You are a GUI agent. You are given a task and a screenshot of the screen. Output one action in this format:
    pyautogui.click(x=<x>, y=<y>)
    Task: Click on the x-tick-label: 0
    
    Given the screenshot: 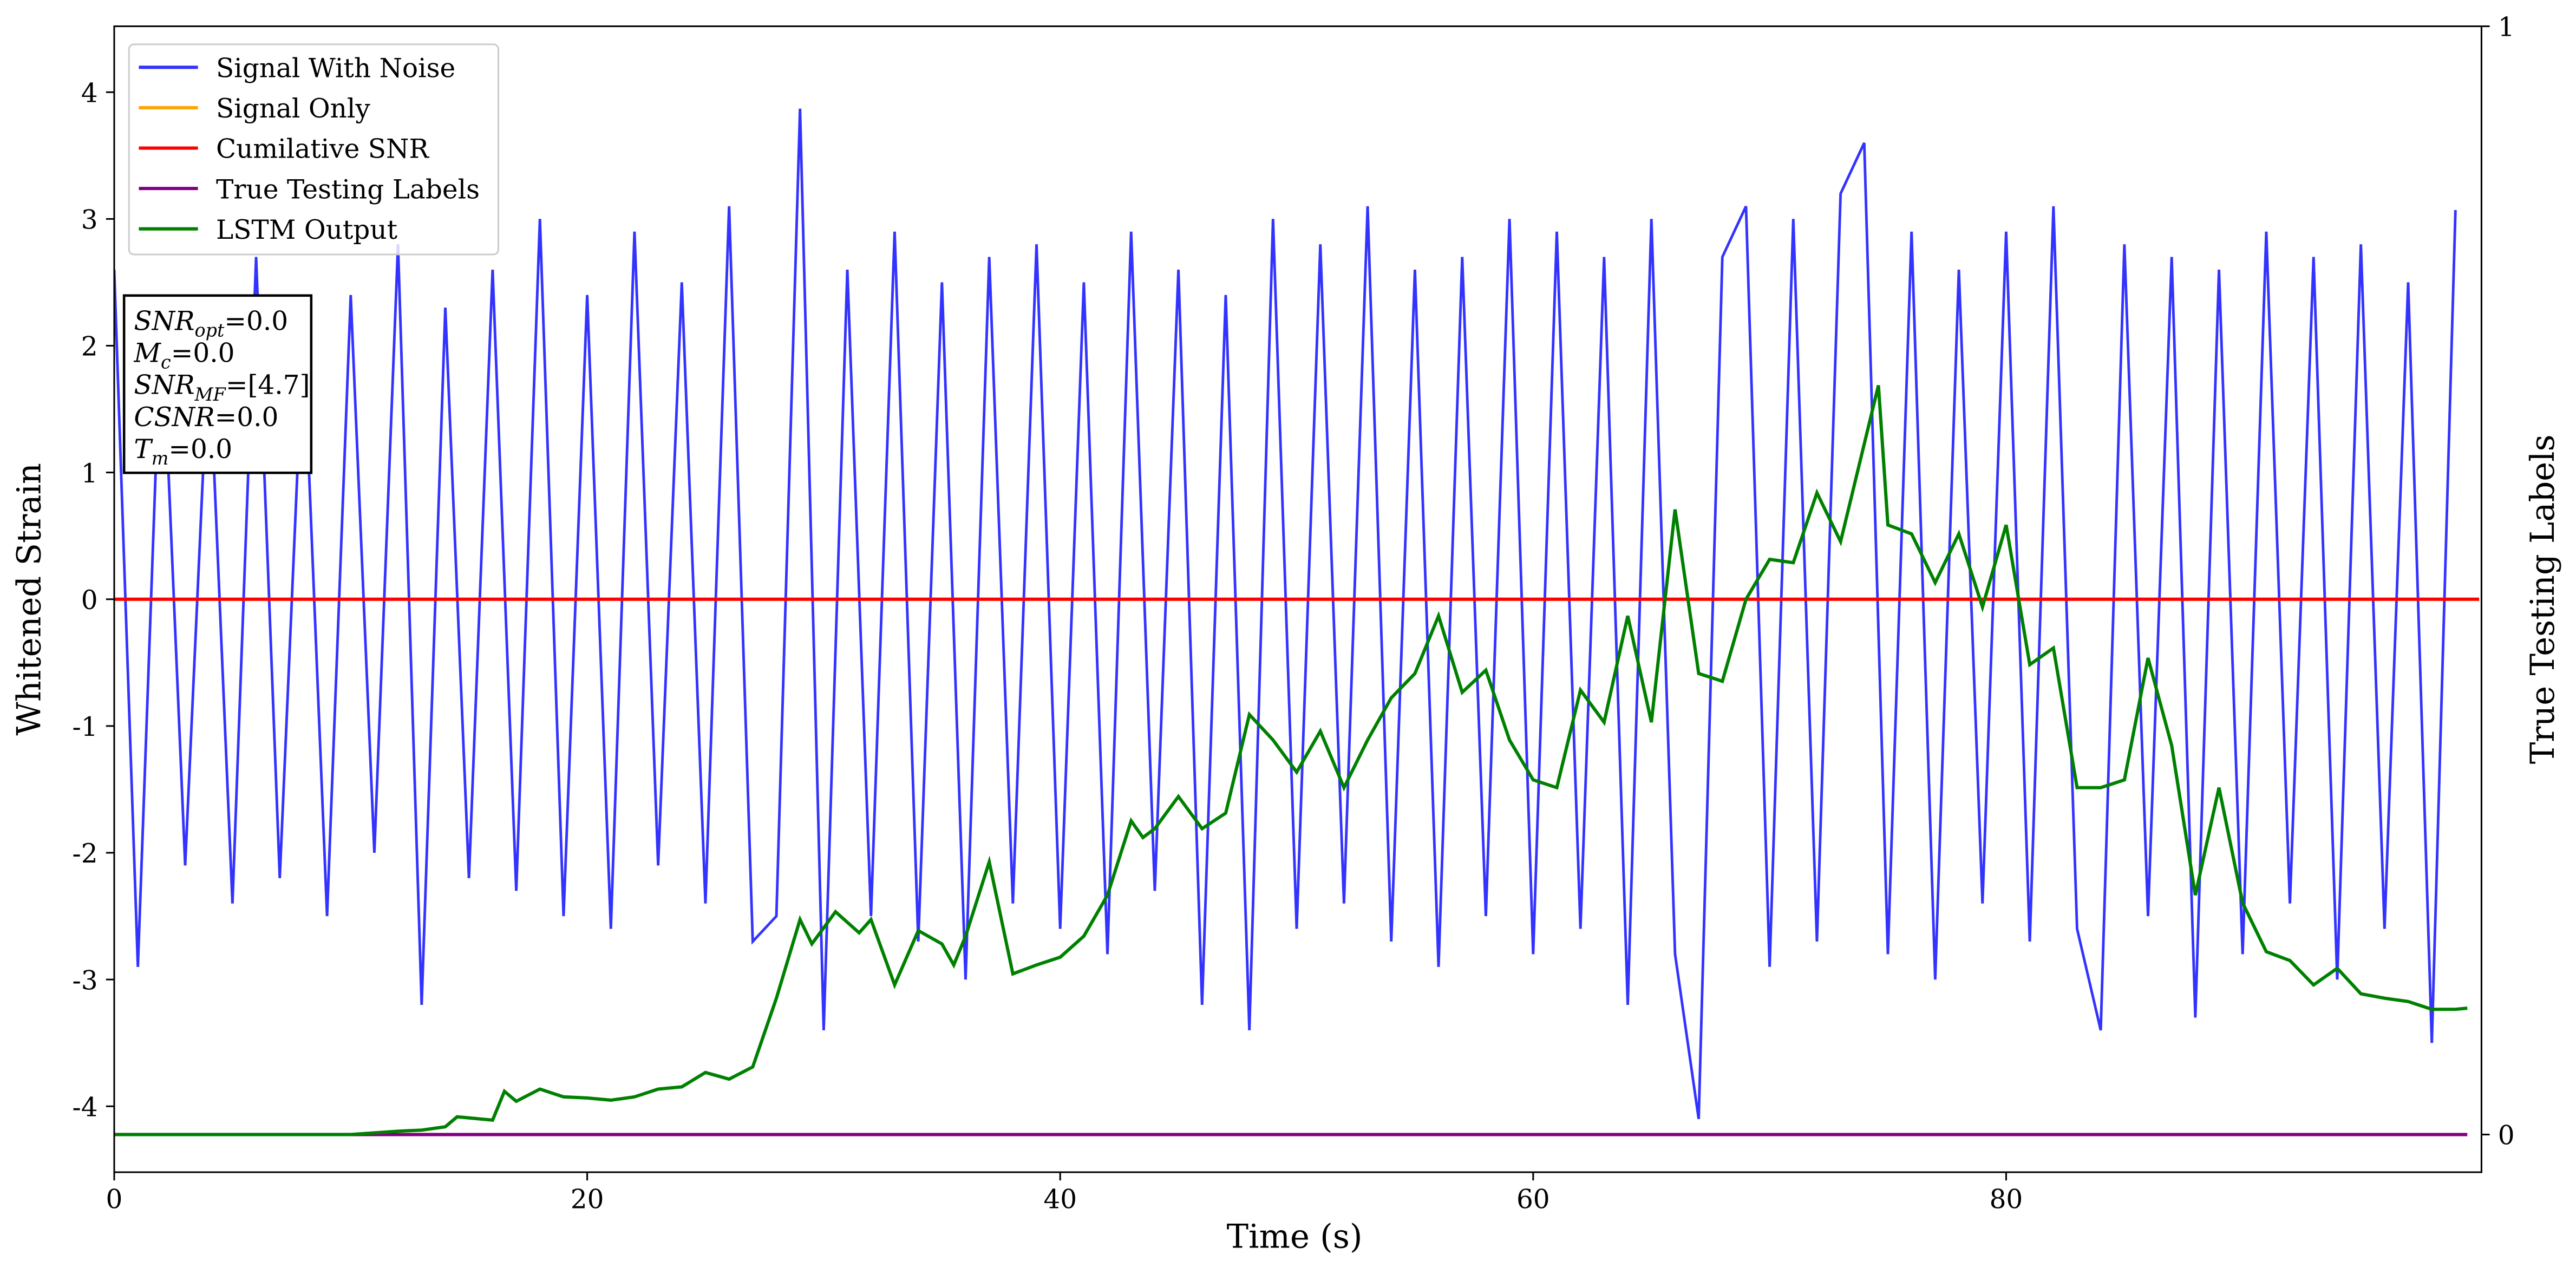 What is the action you would take?
    pyautogui.click(x=115, y=1200)
    